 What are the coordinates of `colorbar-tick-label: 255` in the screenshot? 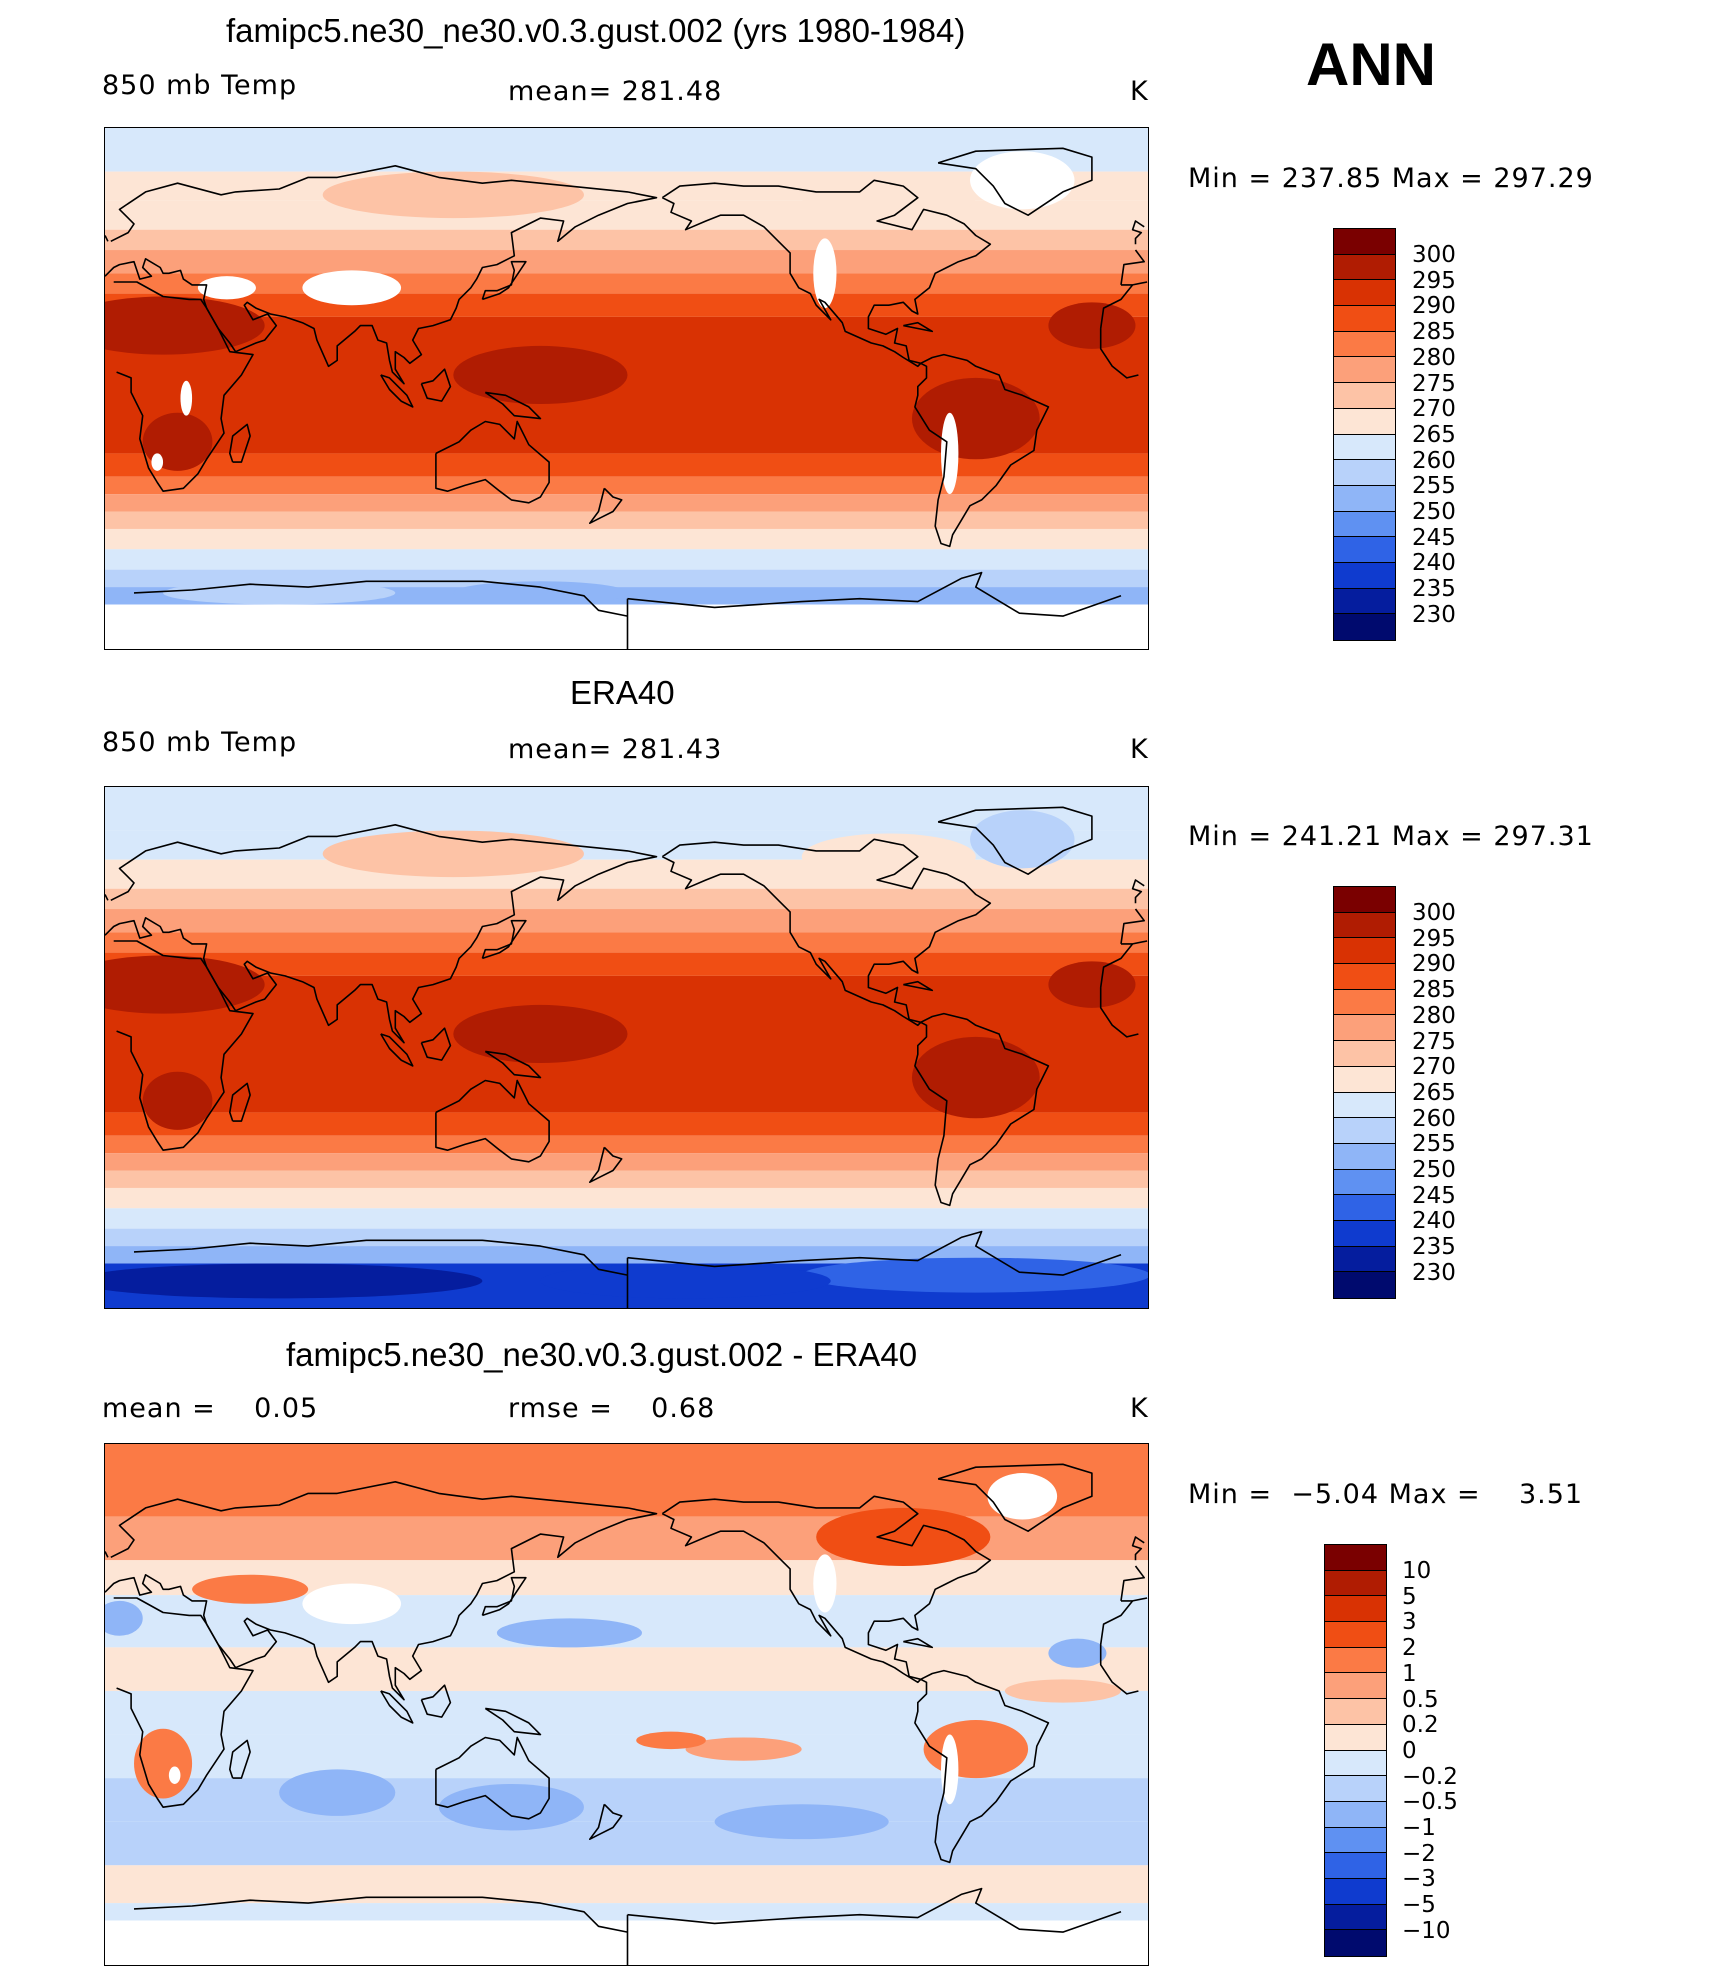 It's located at (1434, 486).